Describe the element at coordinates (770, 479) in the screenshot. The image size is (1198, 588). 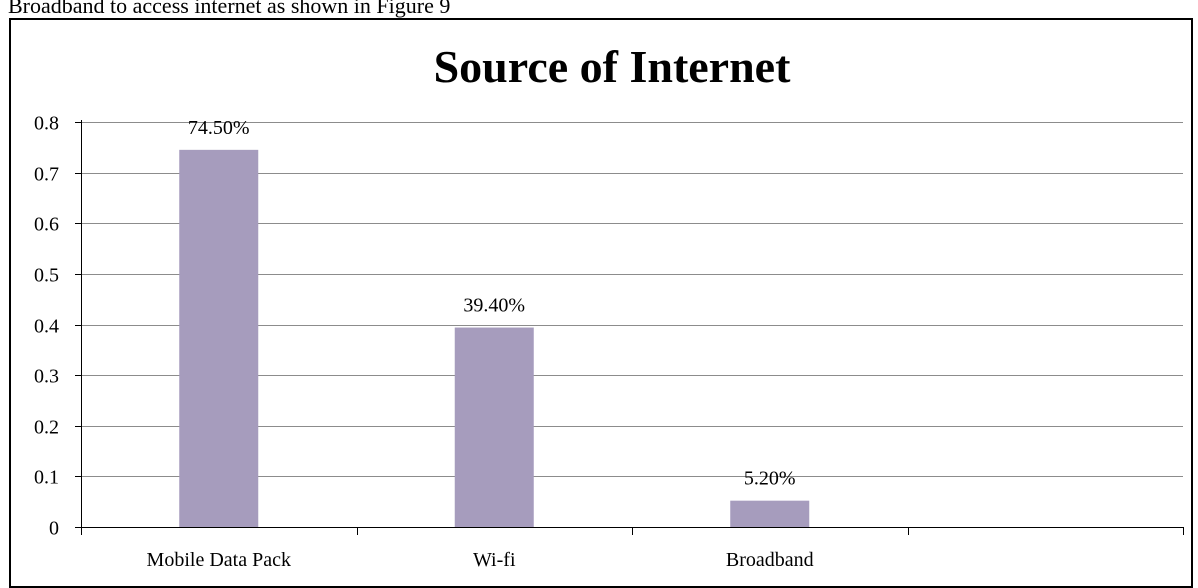
I see `data-label: 5.20%` at that location.